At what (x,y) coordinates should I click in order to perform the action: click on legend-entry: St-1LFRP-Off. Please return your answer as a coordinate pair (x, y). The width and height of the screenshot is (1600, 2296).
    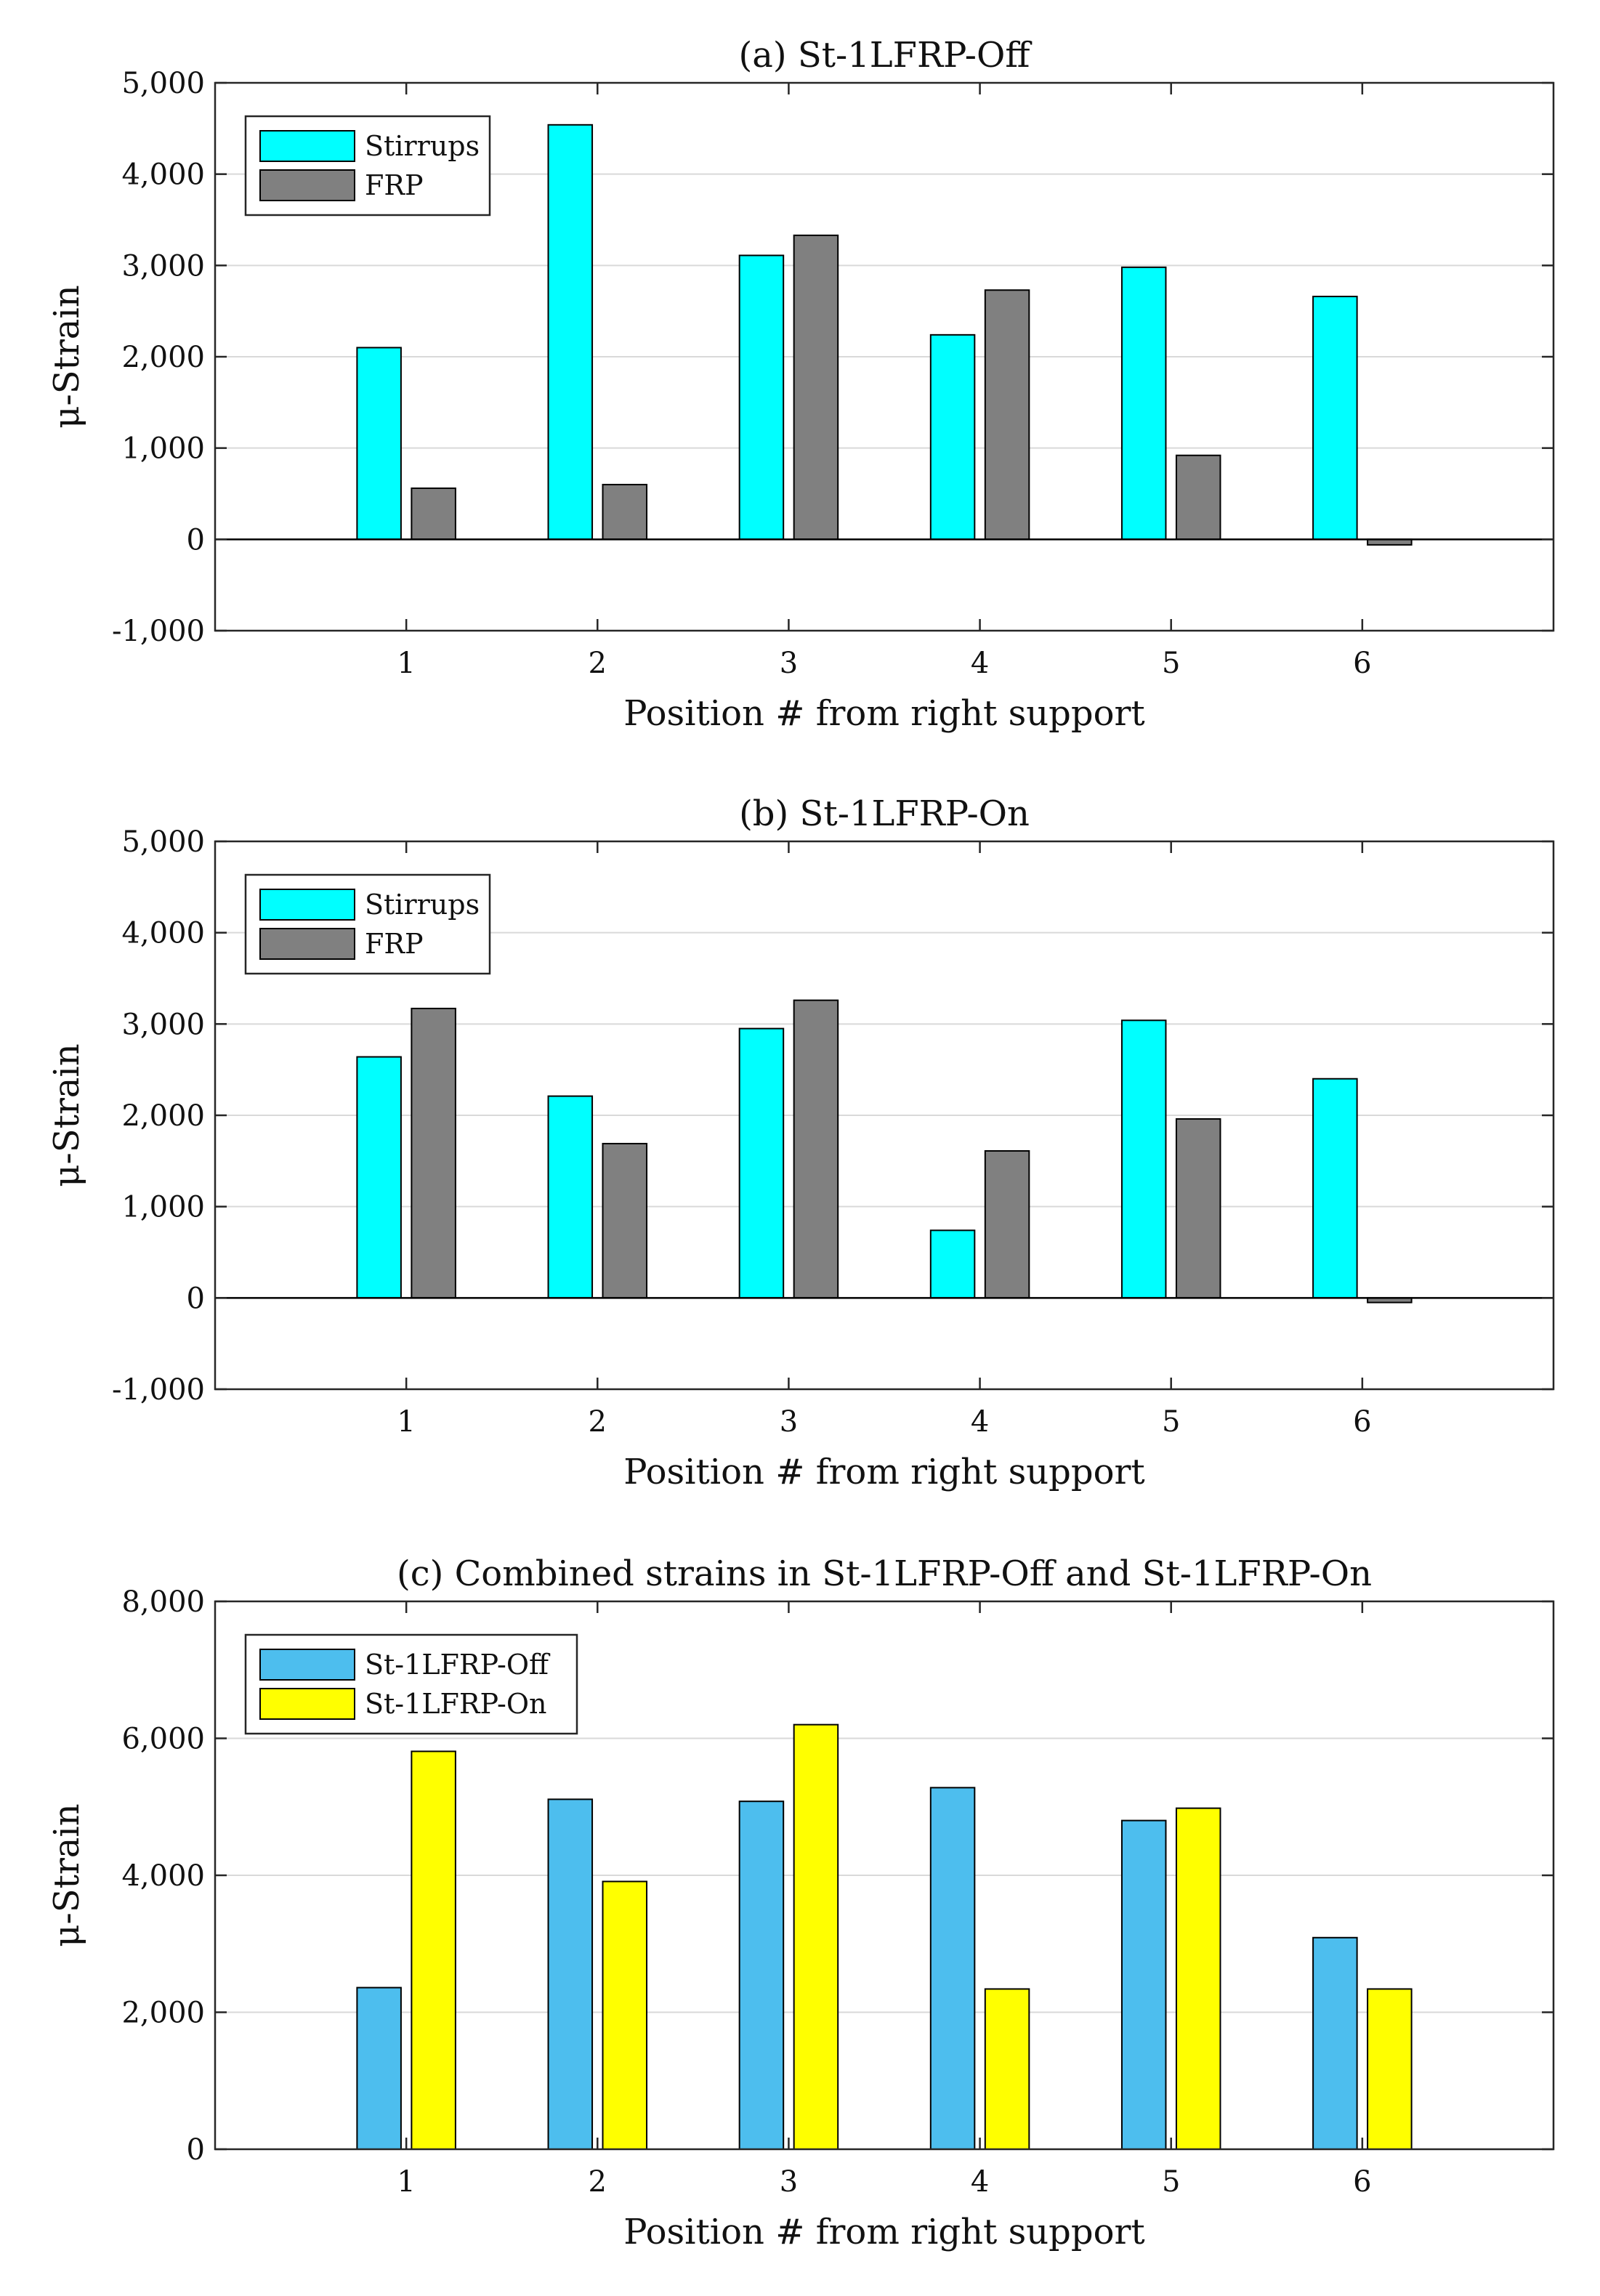
    Looking at the image, I should click on (458, 1665).